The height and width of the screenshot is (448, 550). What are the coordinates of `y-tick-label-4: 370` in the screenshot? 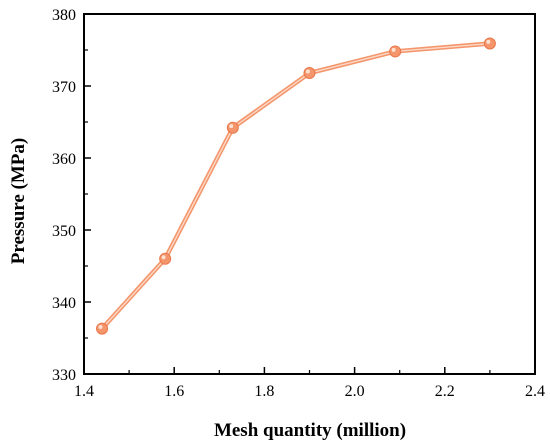 It's located at (64, 87).